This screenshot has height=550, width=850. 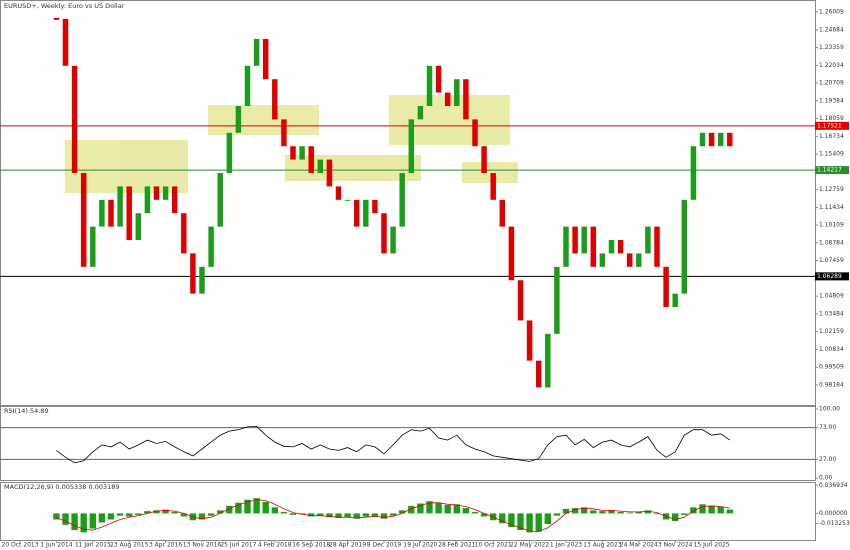 I want to click on price-tick-label: 1.24684, so click(x=831, y=29).